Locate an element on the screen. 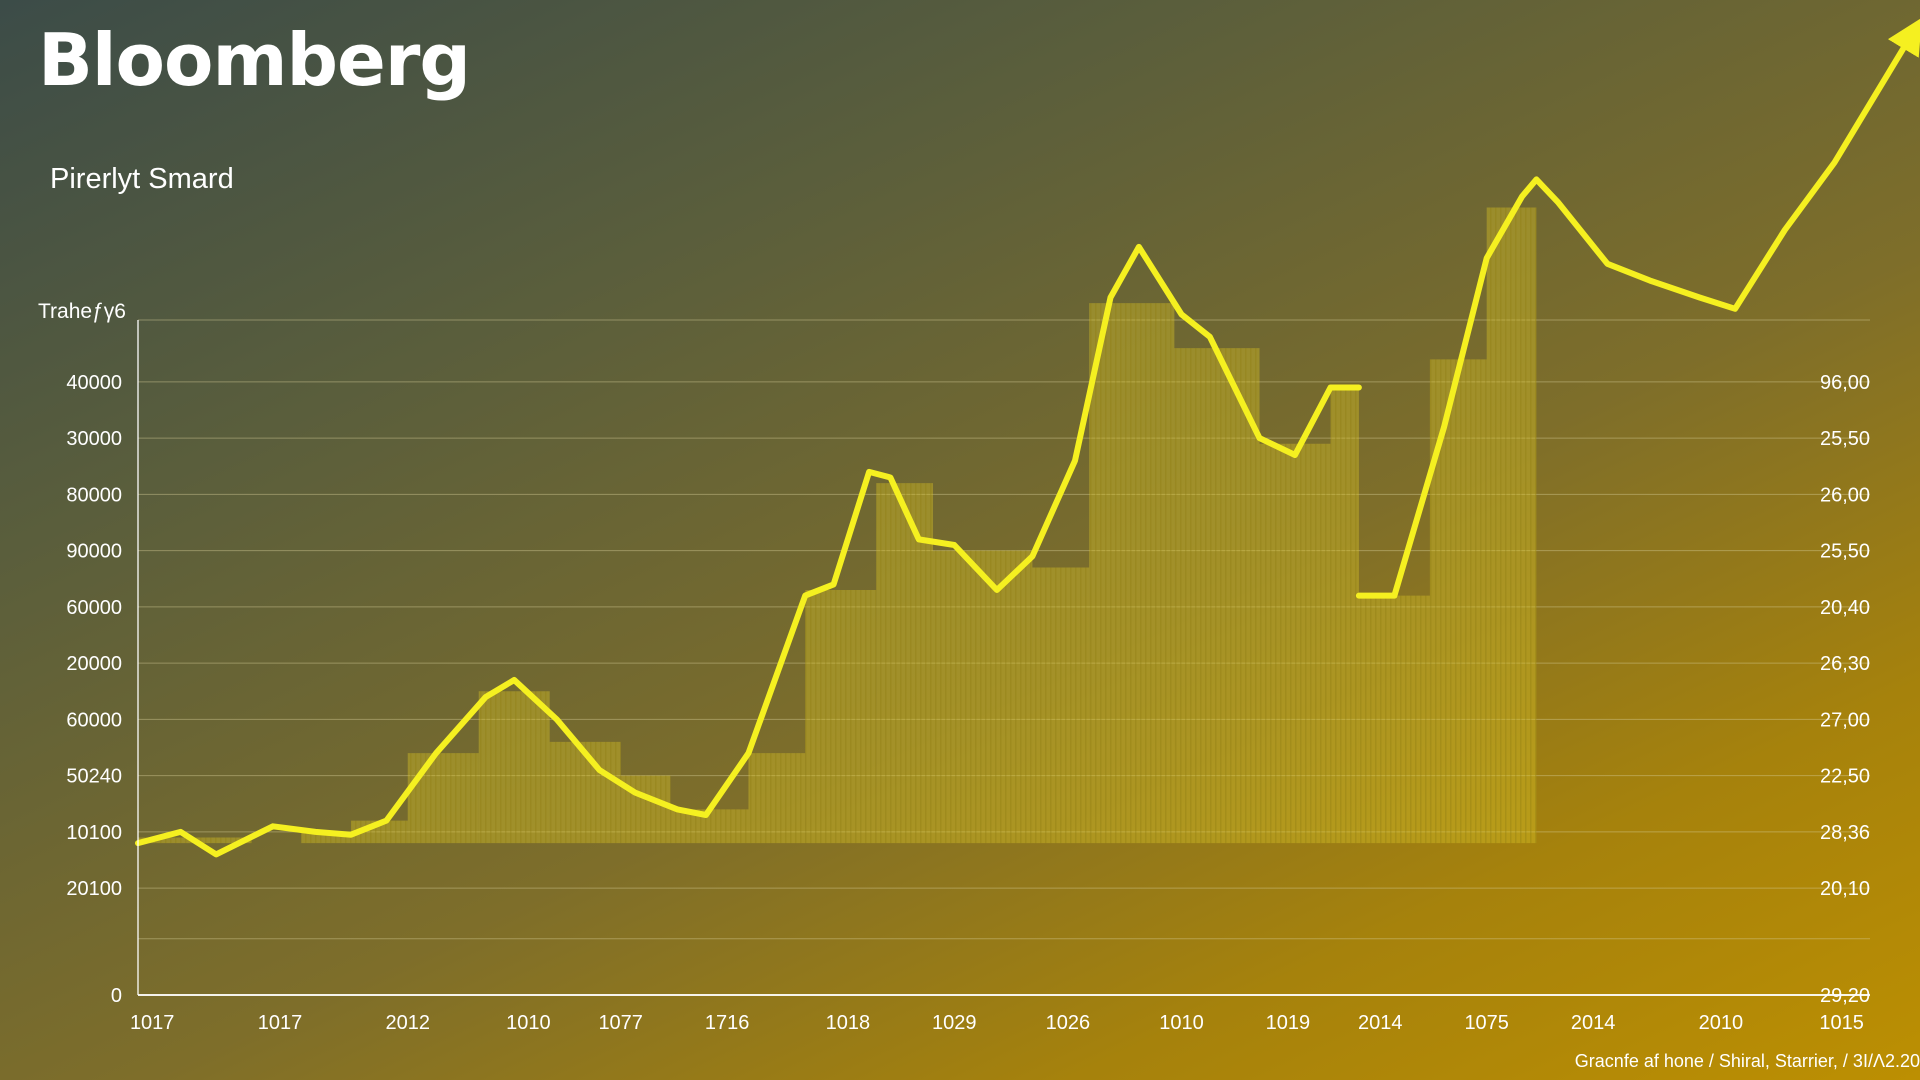 This screenshot has height=1080, width=1920. x-tick-label: 2010 is located at coordinates (1721, 1023).